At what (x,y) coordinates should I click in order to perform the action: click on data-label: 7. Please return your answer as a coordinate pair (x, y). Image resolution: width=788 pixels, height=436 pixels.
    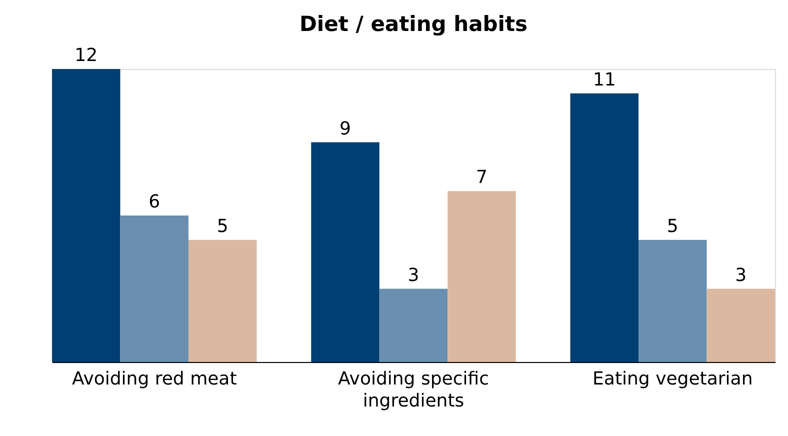
    Looking at the image, I should click on (482, 177).